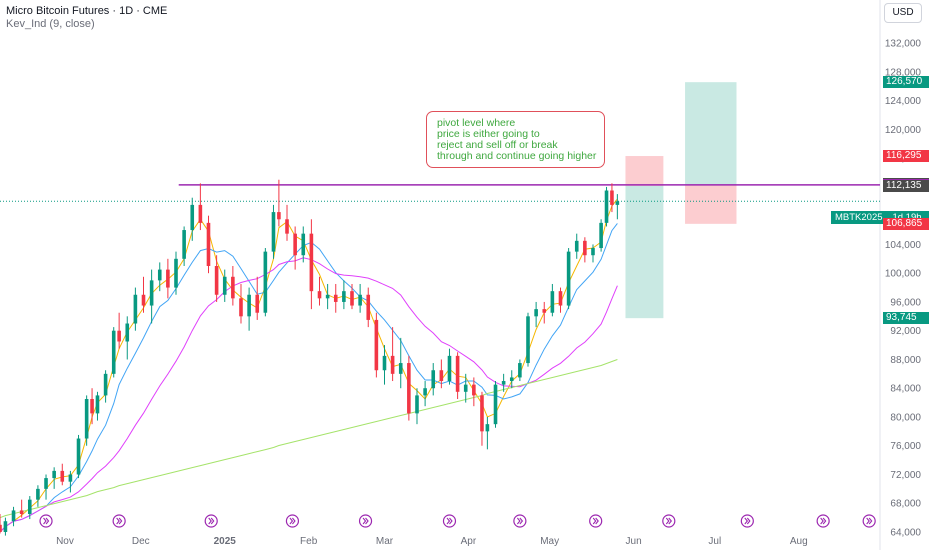  I want to click on y-tick-label: 80,000, so click(905, 417).